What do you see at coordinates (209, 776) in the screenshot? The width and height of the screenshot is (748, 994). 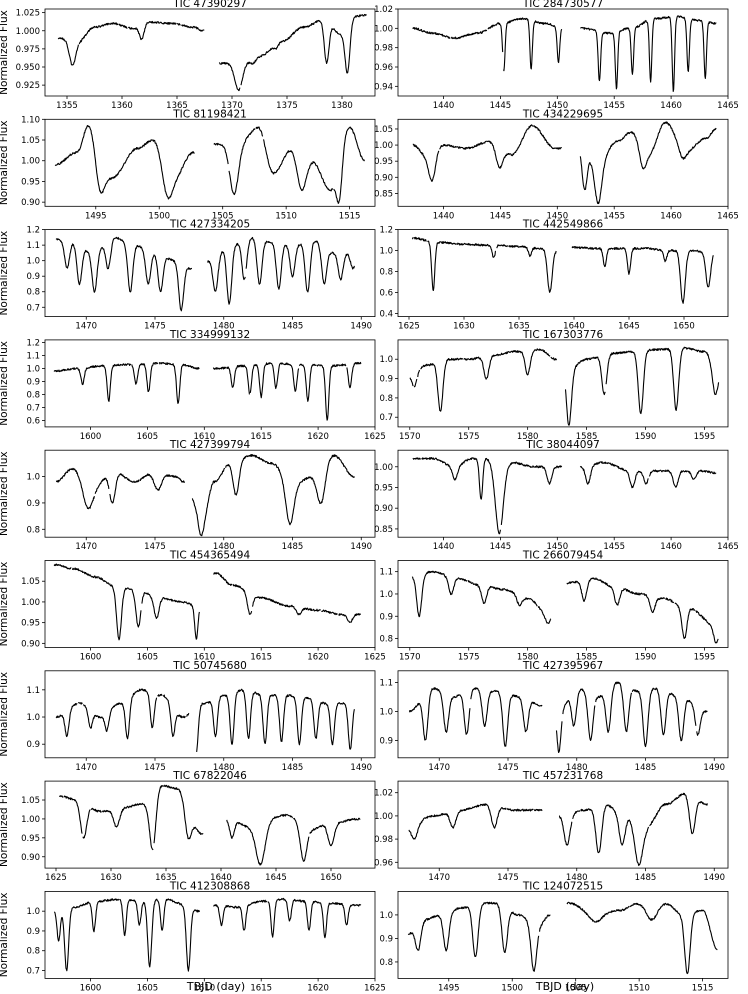 I see `panel-title: TIC 67822046` at bounding box center [209, 776].